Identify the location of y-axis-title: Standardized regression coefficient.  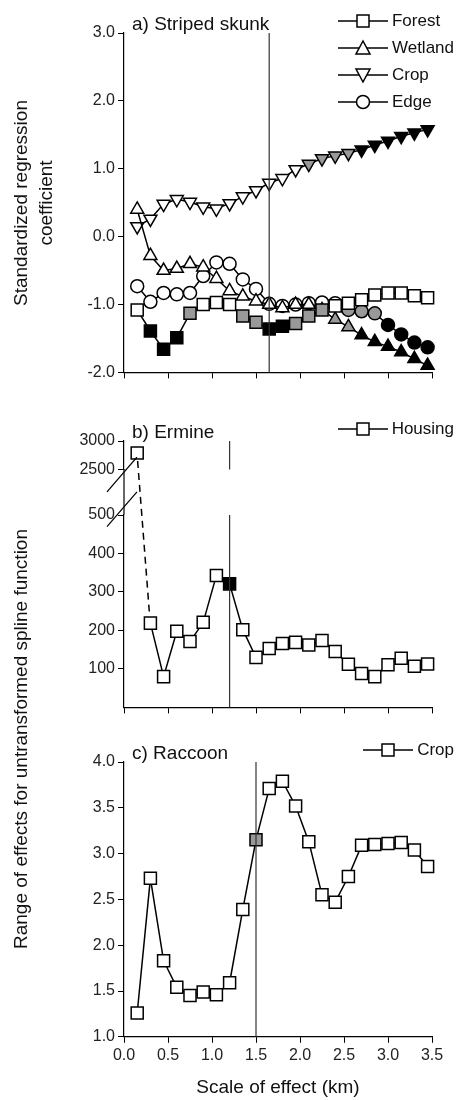
(33, 203).